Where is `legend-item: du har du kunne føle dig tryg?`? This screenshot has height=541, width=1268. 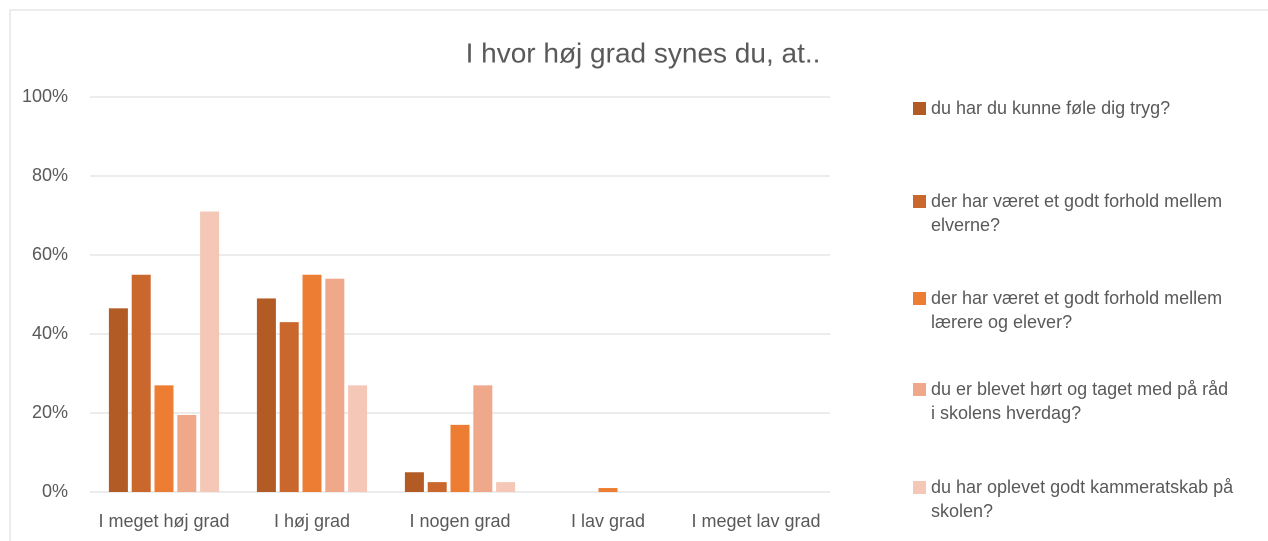 legend-item: du har du kunne føle dig tryg? is located at coordinates (1078, 108).